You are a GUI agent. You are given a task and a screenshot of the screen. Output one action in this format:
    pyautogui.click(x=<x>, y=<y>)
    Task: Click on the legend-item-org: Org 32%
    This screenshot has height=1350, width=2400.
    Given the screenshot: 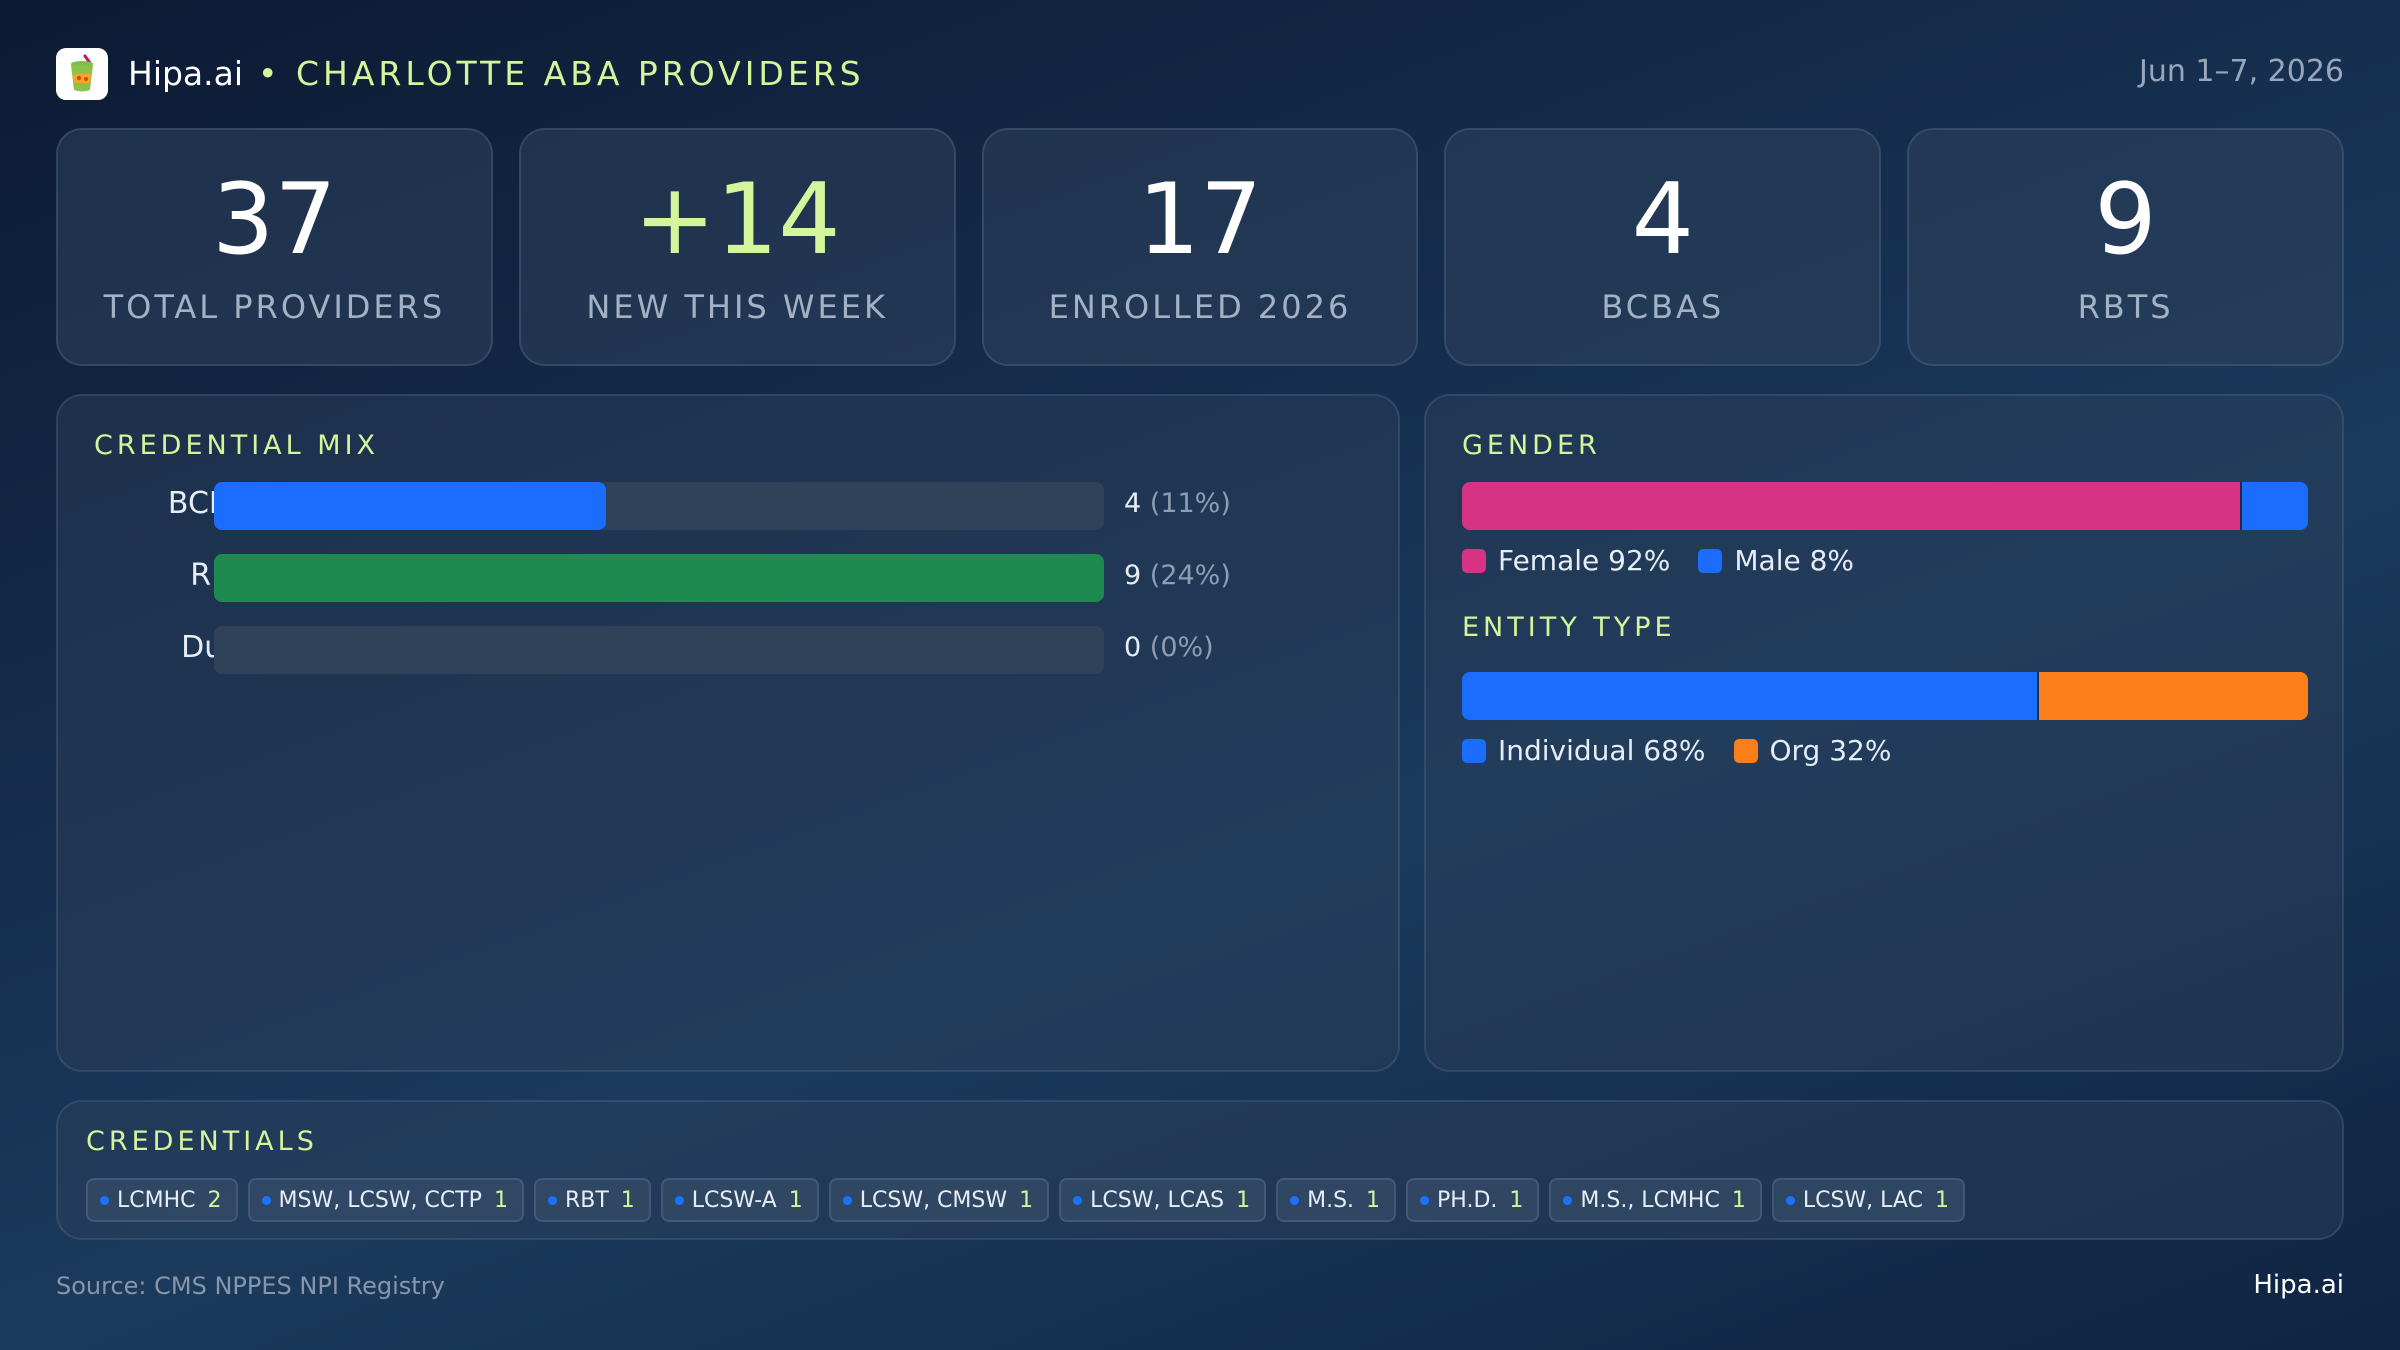 What is the action you would take?
    pyautogui.click(x=1812, y=750)
    